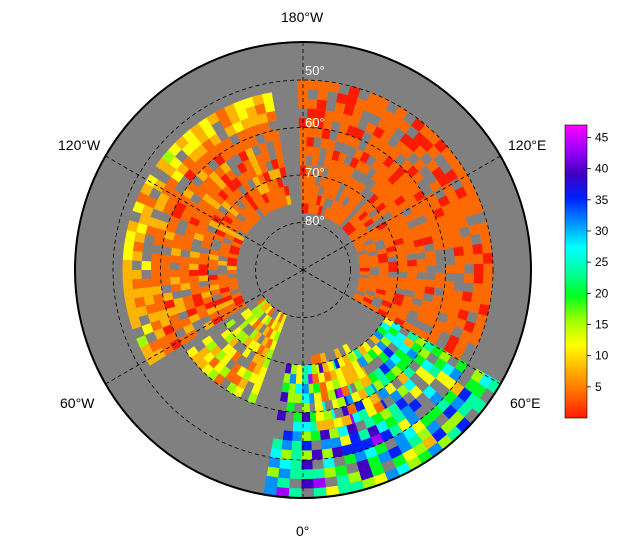  I want to click on lat-label-50: 50°, so click(315, 70).